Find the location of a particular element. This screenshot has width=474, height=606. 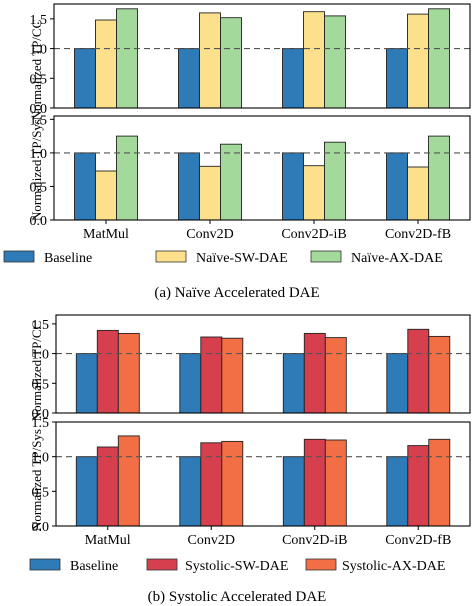

legend-b: Baseline Systolic-SW-DAE Systolic-AX-DAE is located at coordinates (237, 566).